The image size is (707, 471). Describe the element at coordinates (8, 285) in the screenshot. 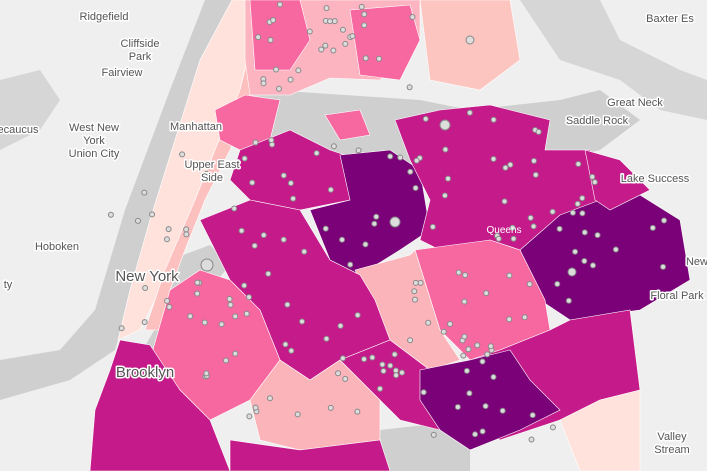

I see `place-label-line: ty` at that location.